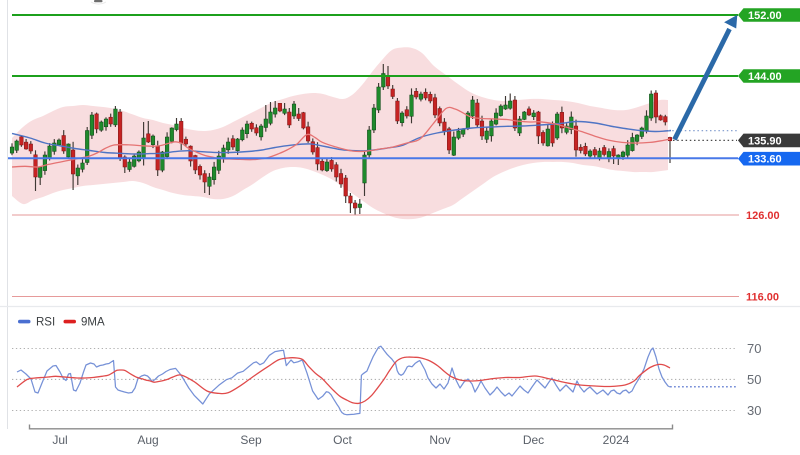 The width and height of the screenshot is (800, 455). I want to click on svg-text: Dec, so click(533, 440).